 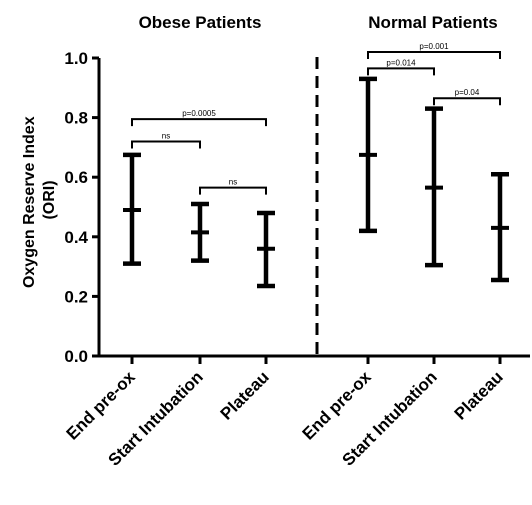 I want to click on y-tick-label: 1.0, so click(x=76, y=58).